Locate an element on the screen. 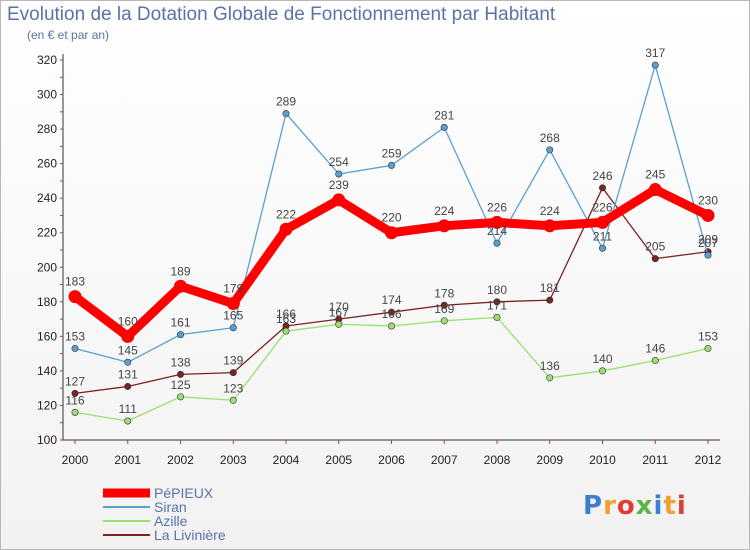 This screenshot has height=550, width=750. data-label: 211 is located at coordinates (602, 236).